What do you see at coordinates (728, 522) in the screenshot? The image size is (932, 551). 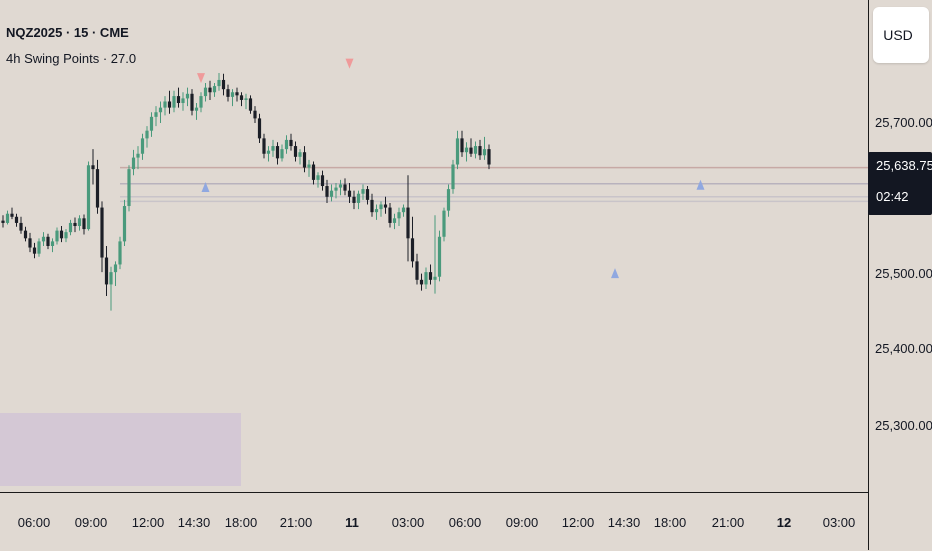 I see `time-label: 21:00` at bounding box center [728, 522].